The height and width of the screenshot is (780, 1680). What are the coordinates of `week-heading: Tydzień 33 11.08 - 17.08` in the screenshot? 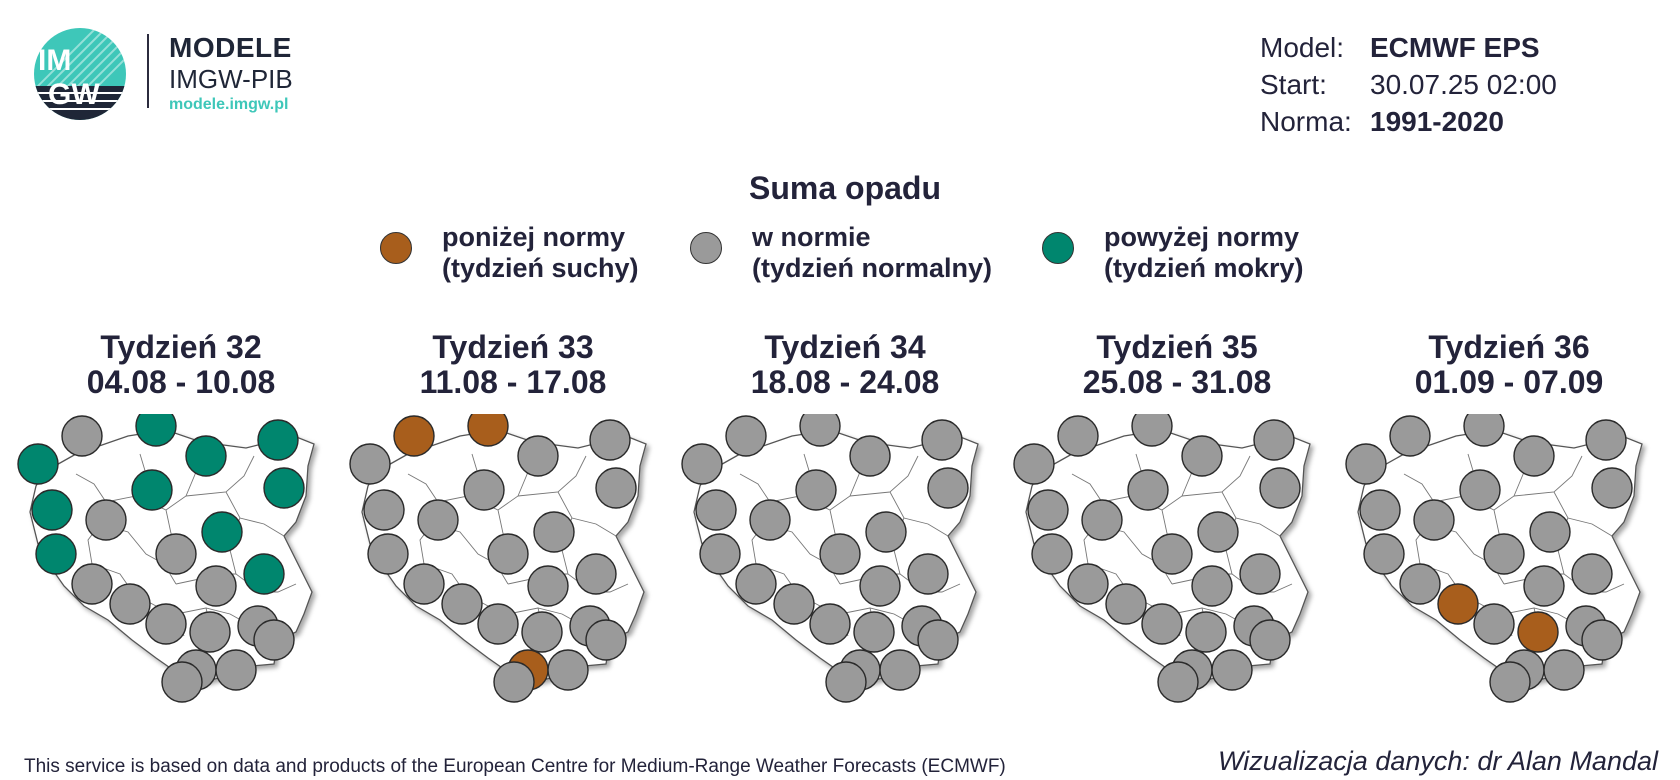 It's located at (513, 365).